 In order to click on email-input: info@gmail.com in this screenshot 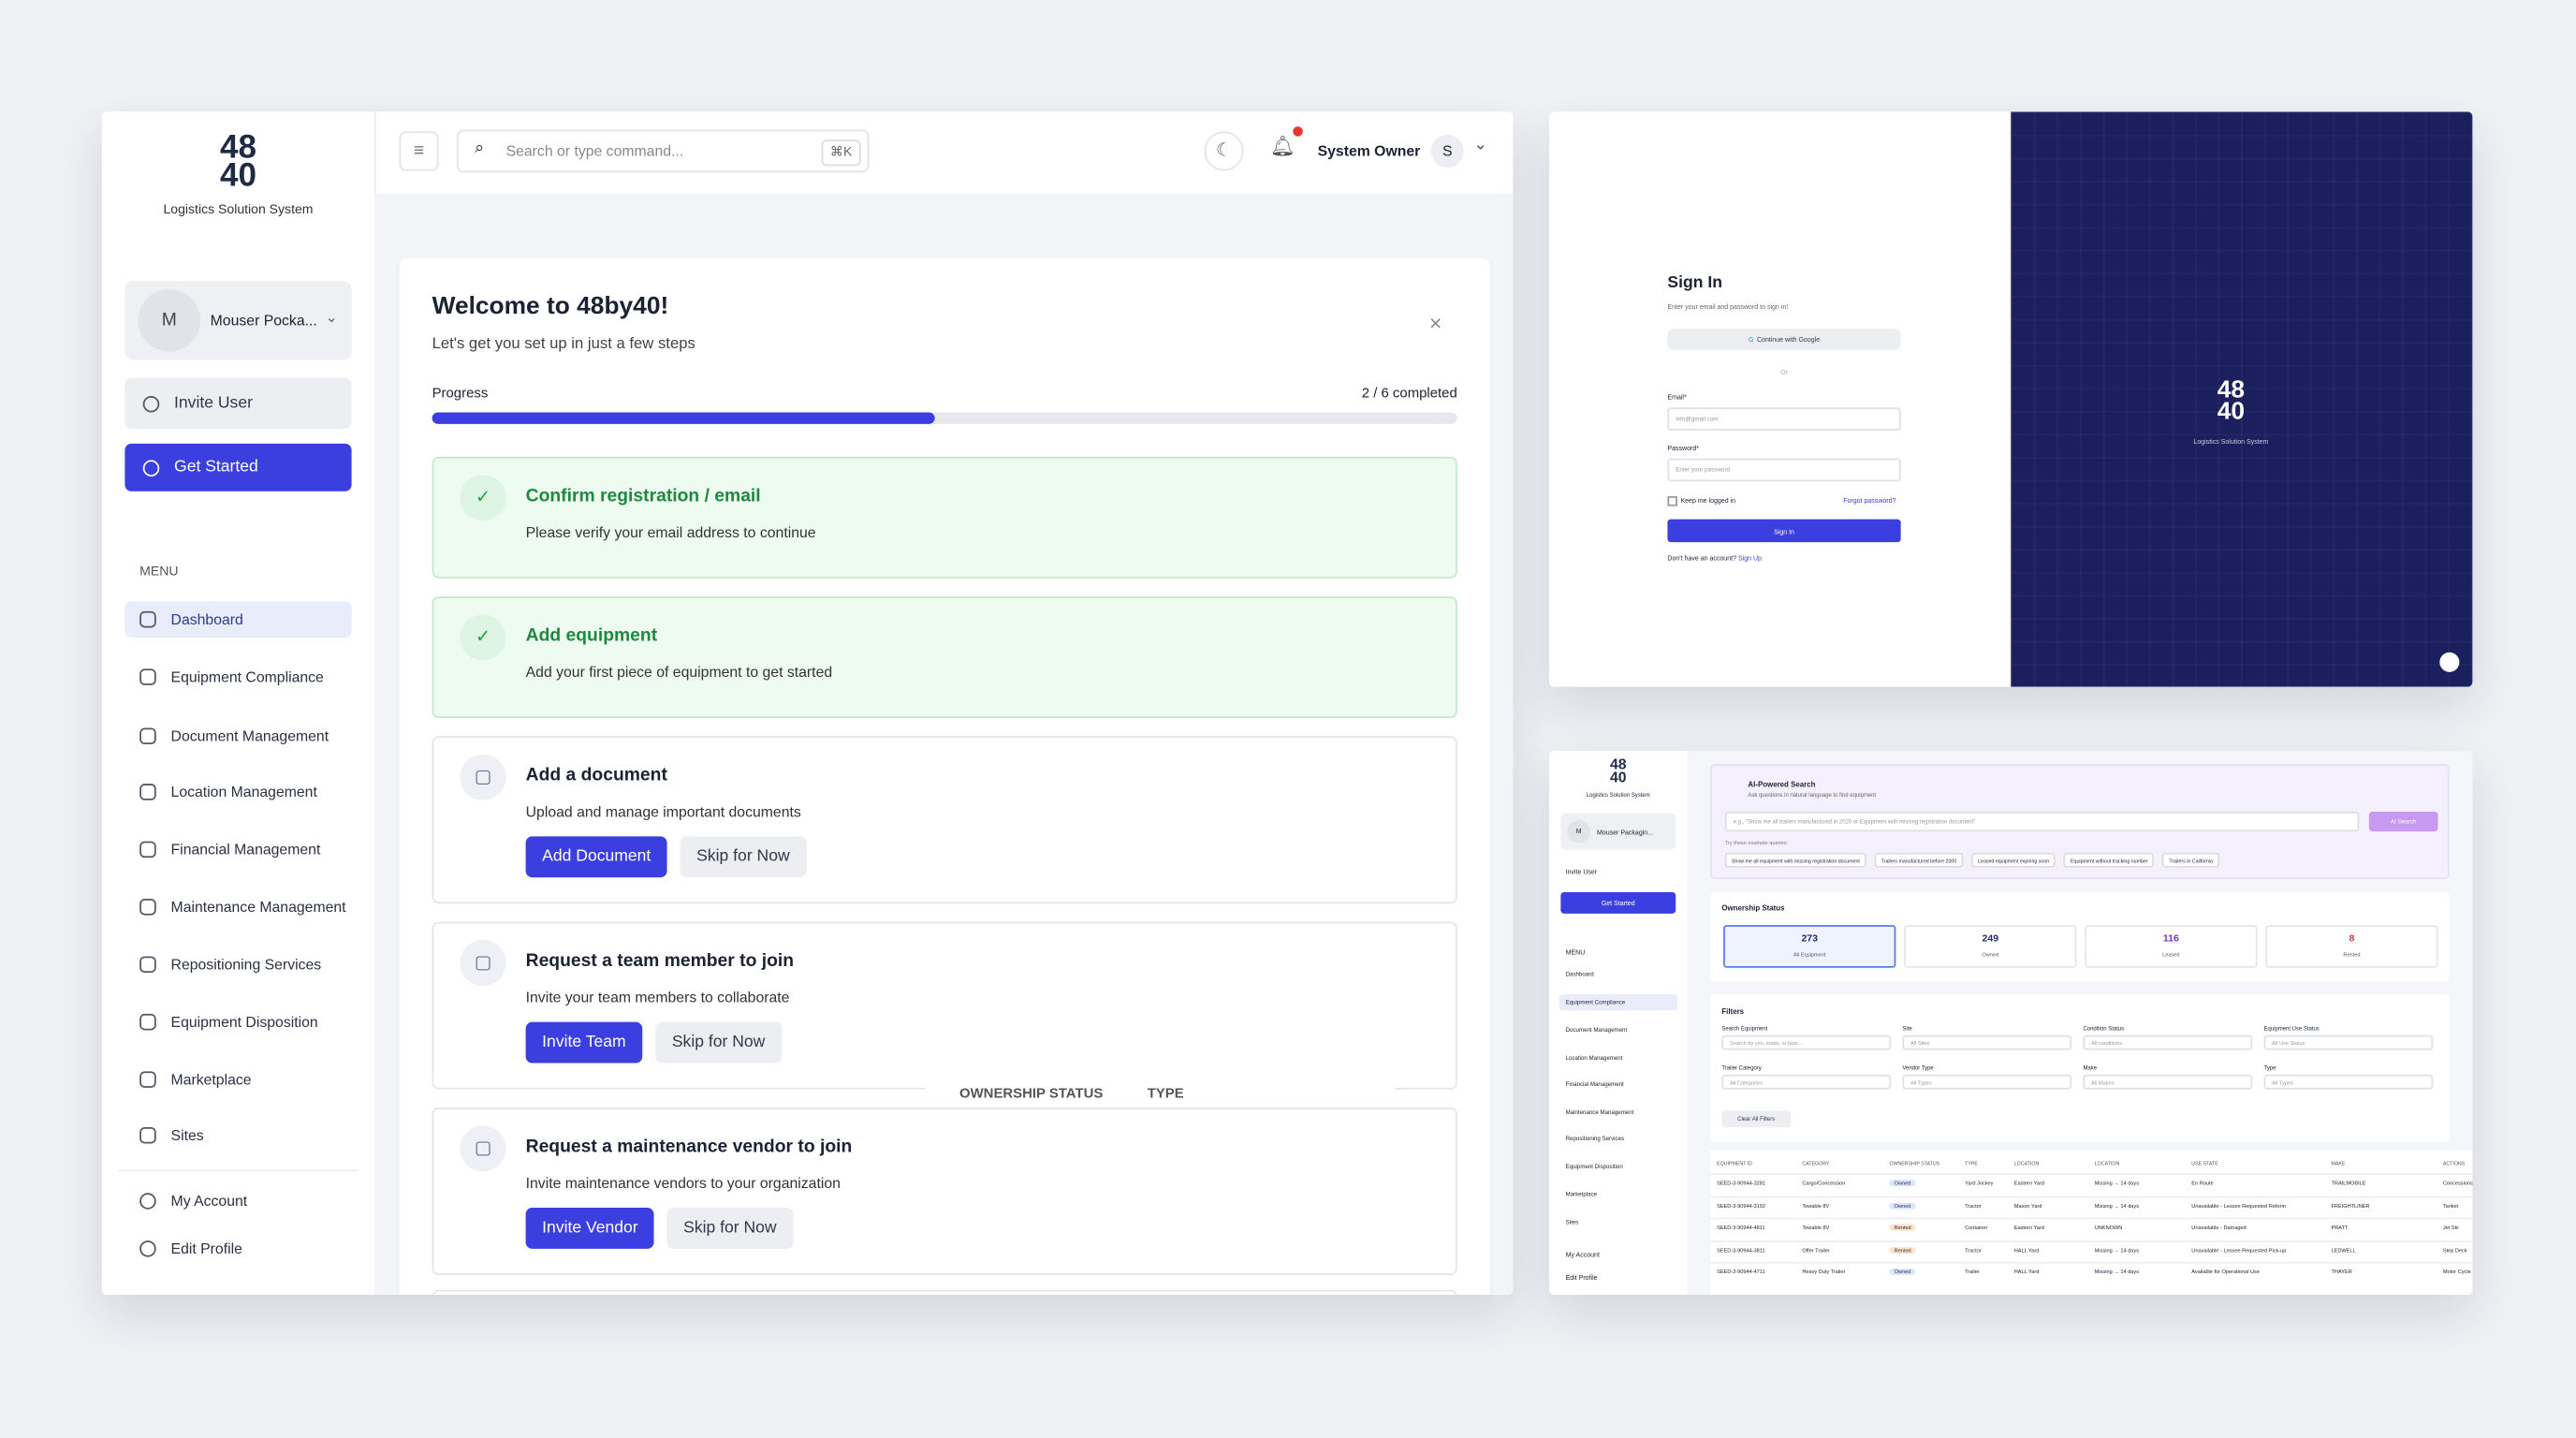, I will do `click(1784, 419)`.